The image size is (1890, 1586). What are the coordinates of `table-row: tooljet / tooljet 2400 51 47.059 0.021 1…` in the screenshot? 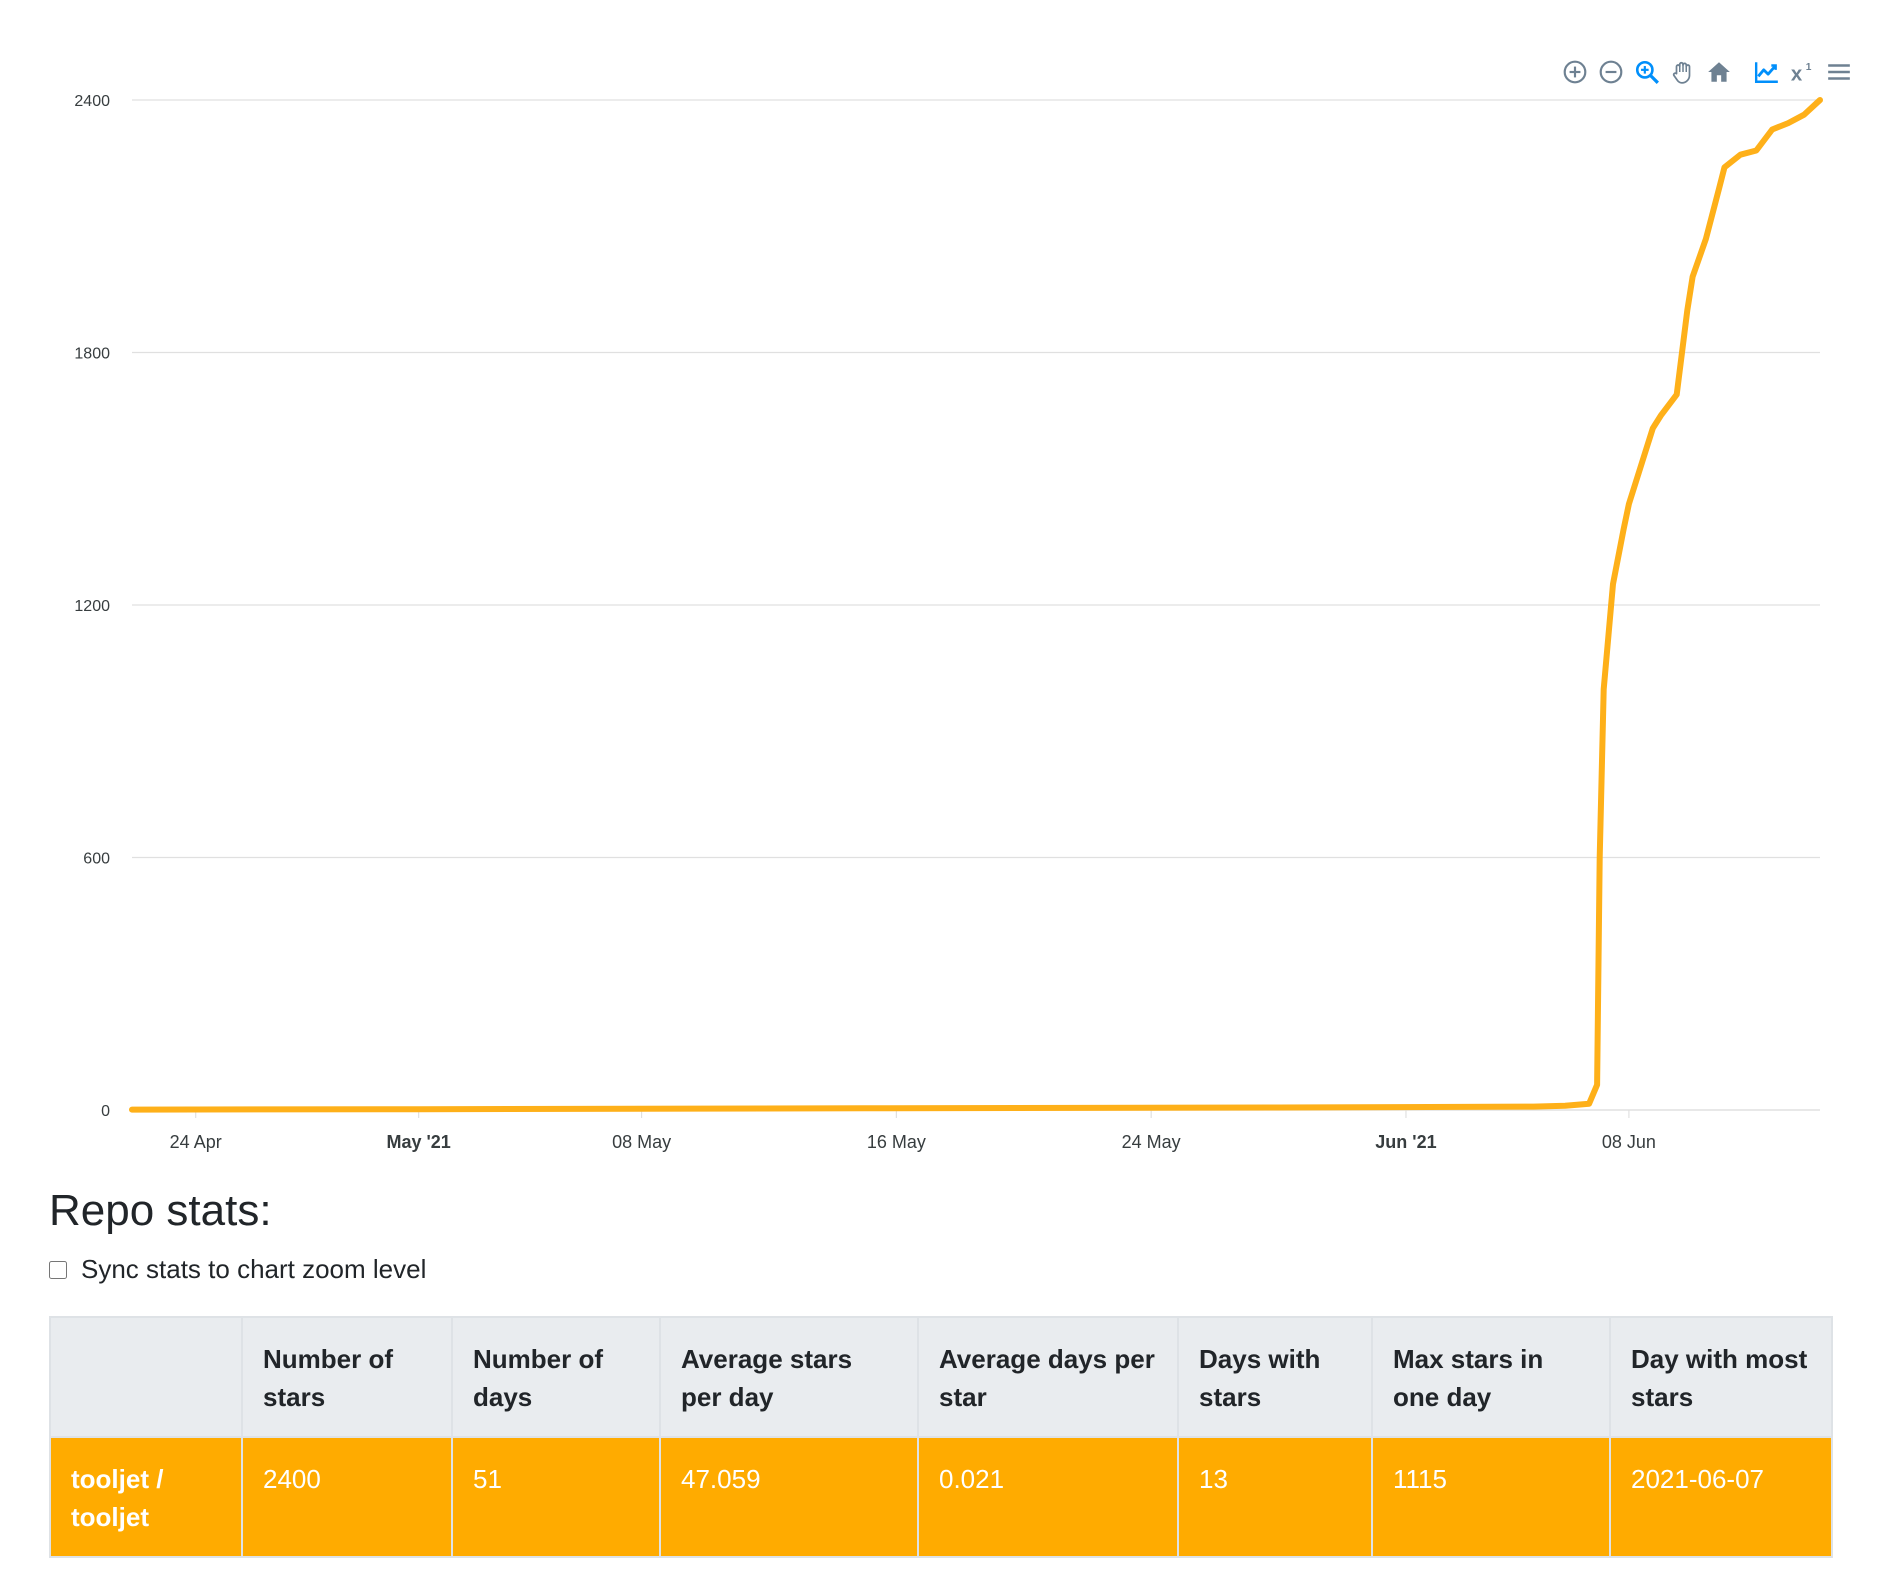 It's located at (941, 1497).